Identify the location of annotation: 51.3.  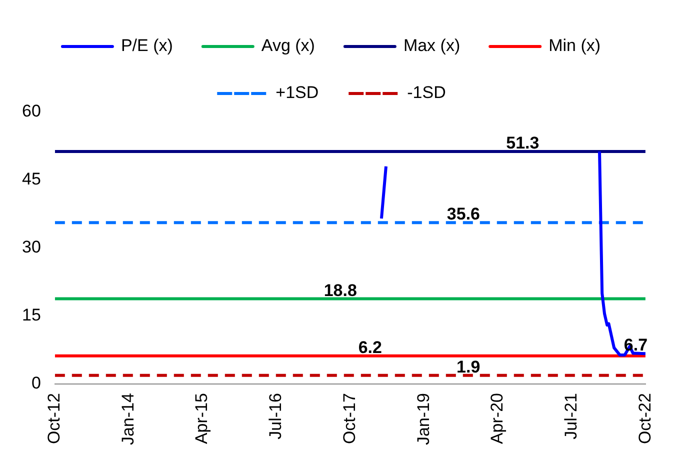
(523, 142).